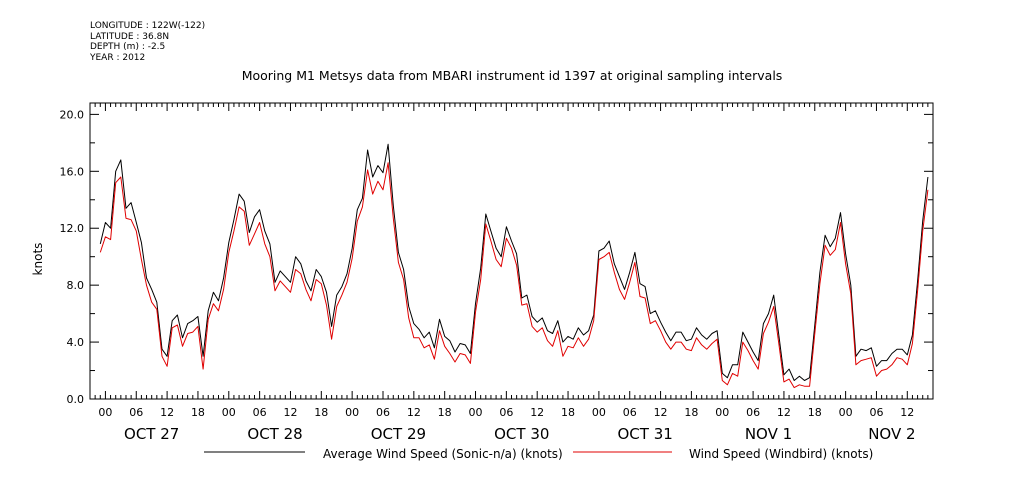 The height and width of the screenshot is (504, 1009). What do you see at coordinates (72, 171) in the screenshot?
I see `y-tick-label: 16.0` at bounding box center [72, 171].